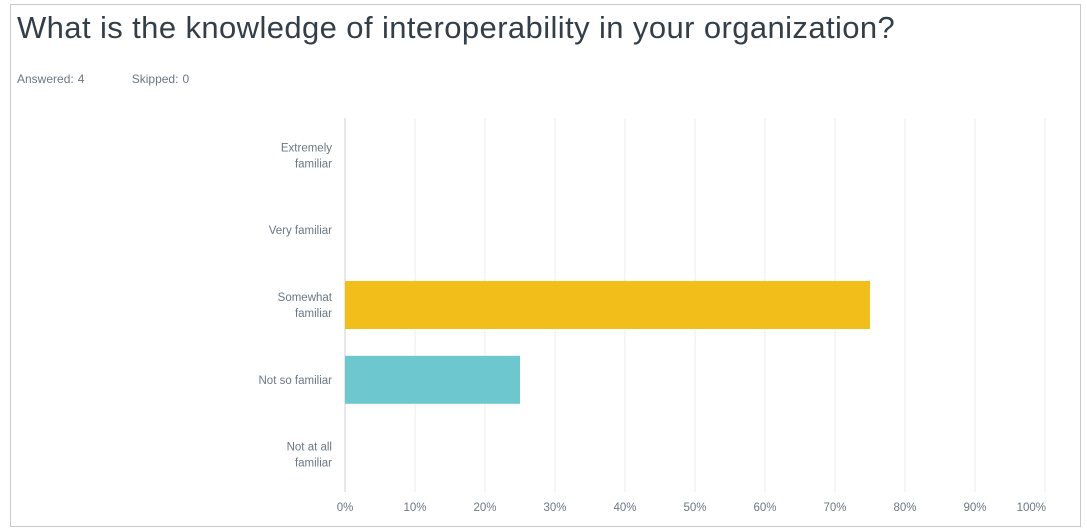 The image size is (1087, 532). I want to click on x-tick-label: 0%, so click(345, 508).